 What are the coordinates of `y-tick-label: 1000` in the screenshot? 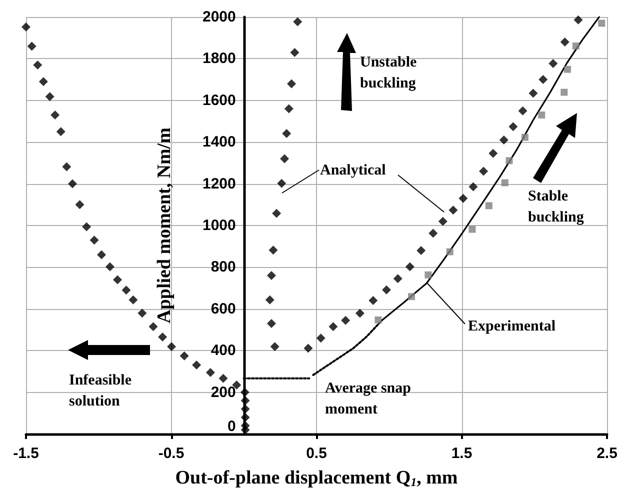 It's located at (219, 225).